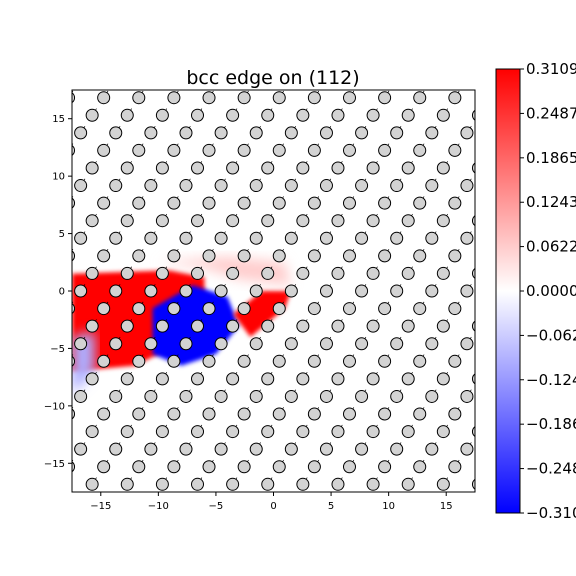 The height and width of the screenshot is (576, 576). What do you see at coordinates (551, 202) in the screenshot?
I see `colorbar-tick-label: 0.1243` at bounding box center [551, 202].